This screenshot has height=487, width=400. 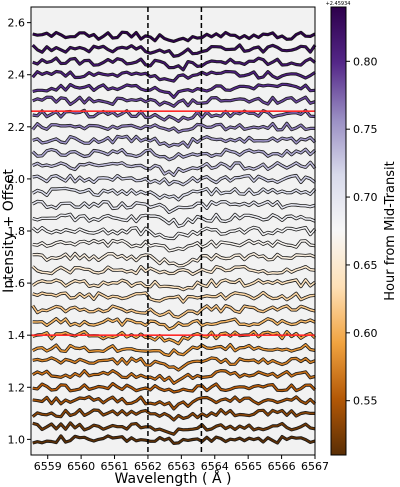 I want to click on colorbar-offset-text: +2.45934, so click(x=338, y=4).